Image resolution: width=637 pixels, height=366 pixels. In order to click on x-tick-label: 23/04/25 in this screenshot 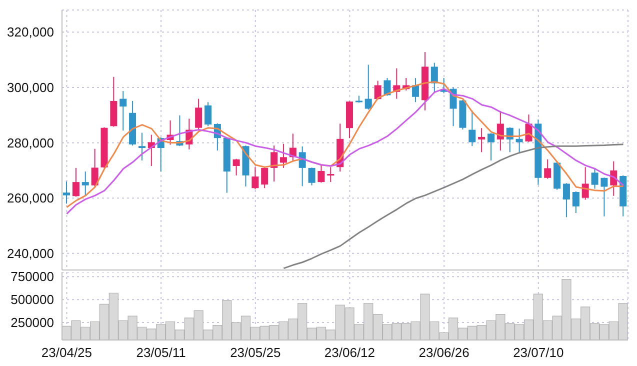, I will do `click(66, 352)`.